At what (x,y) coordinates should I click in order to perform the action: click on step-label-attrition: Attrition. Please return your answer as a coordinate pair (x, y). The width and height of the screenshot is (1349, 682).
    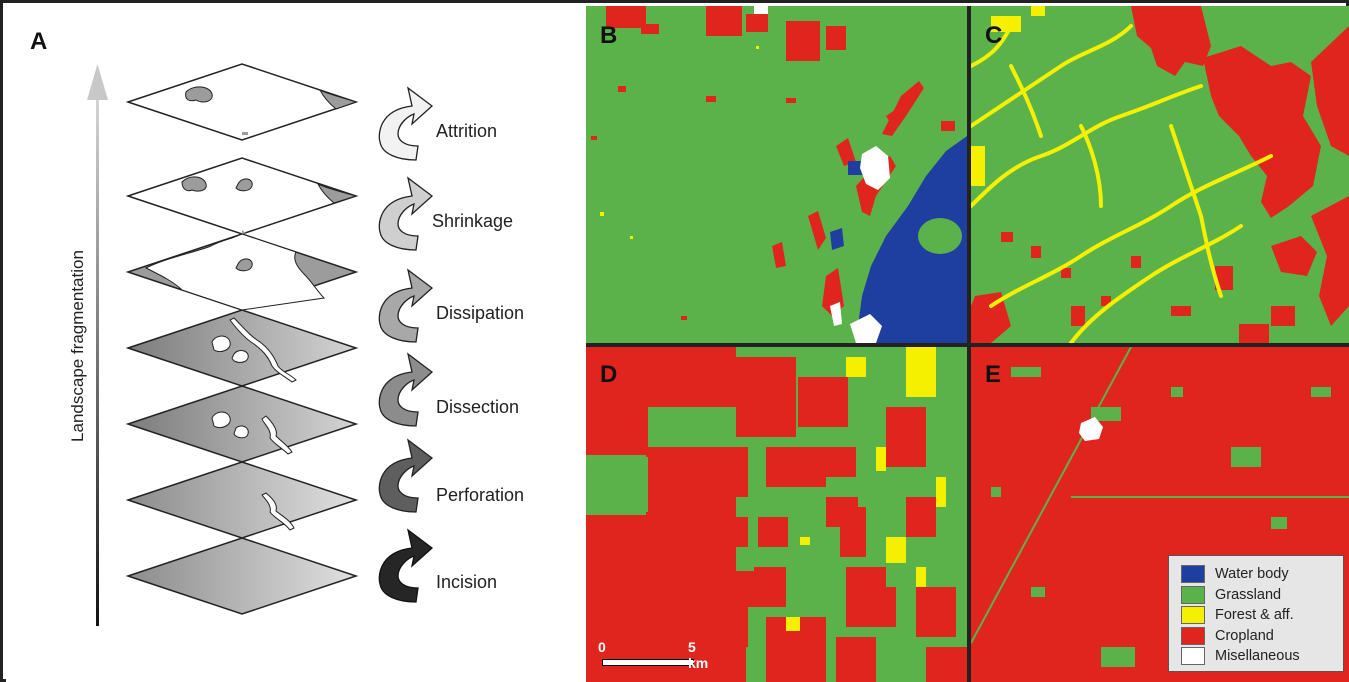
    Looking at the image, I should click on (467, 131).